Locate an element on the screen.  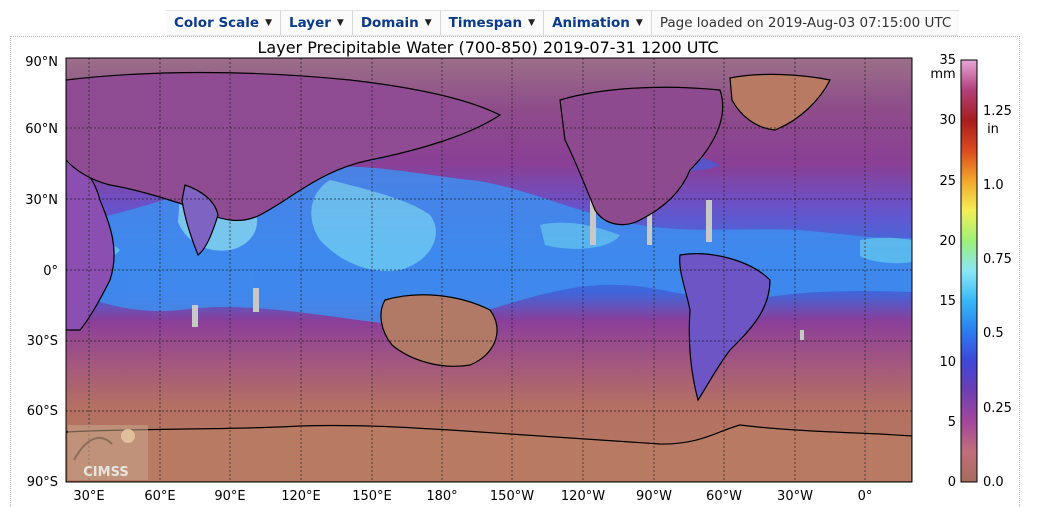
lon-label: 120°E is located at coordinates (301, 496).